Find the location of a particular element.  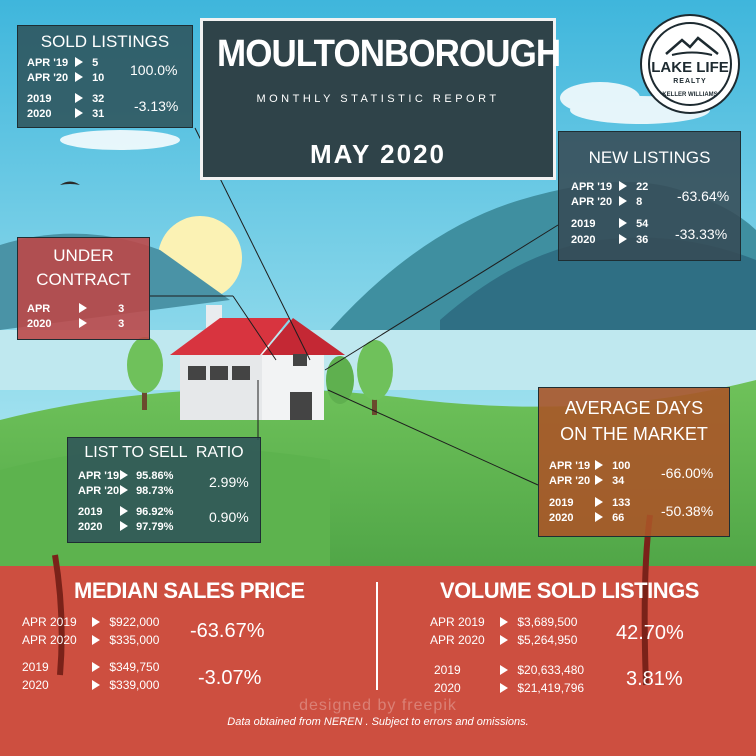

logo-line1: LAKE LIFE is located at coordinates (690, 67).